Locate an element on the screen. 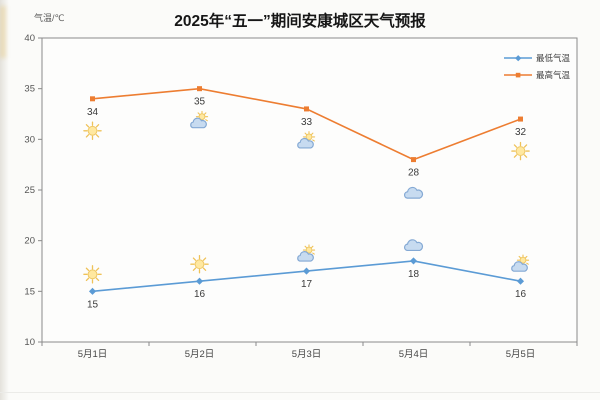  y-tick-label: 40 is located at coordinates (29, 38).